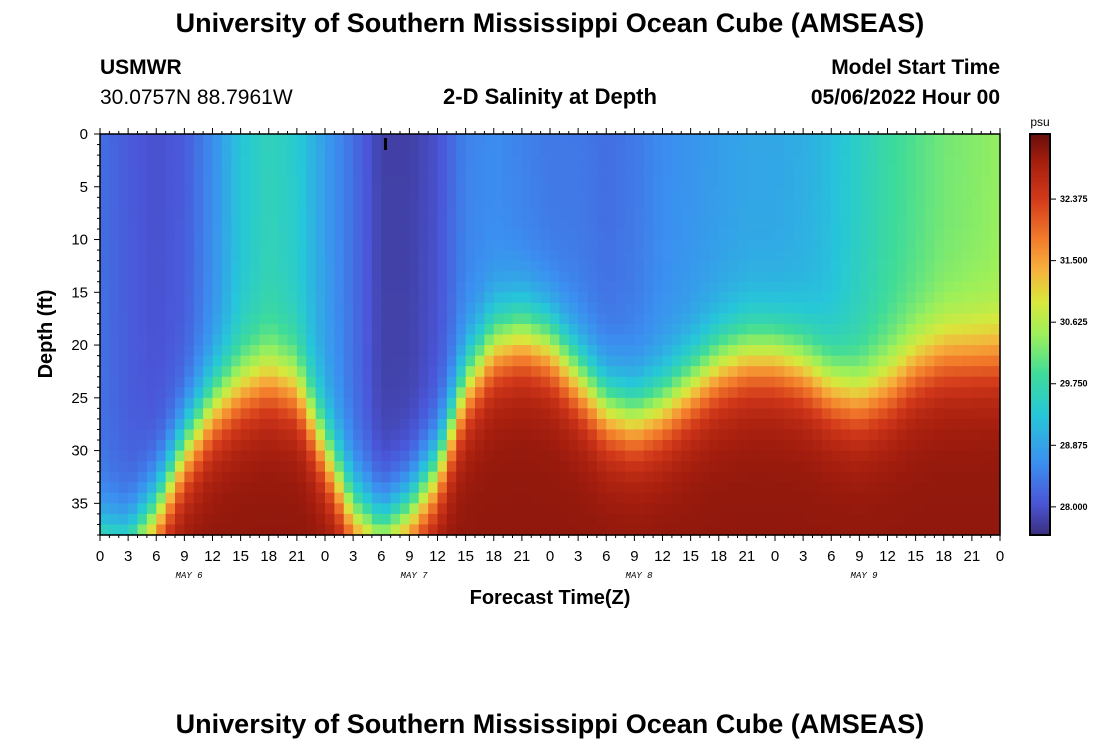  What do you see at coordinates (1074, 261) in the screenshot?
I see `colorbar-tick-label: 31.500` at bounding box center [1074, 261].